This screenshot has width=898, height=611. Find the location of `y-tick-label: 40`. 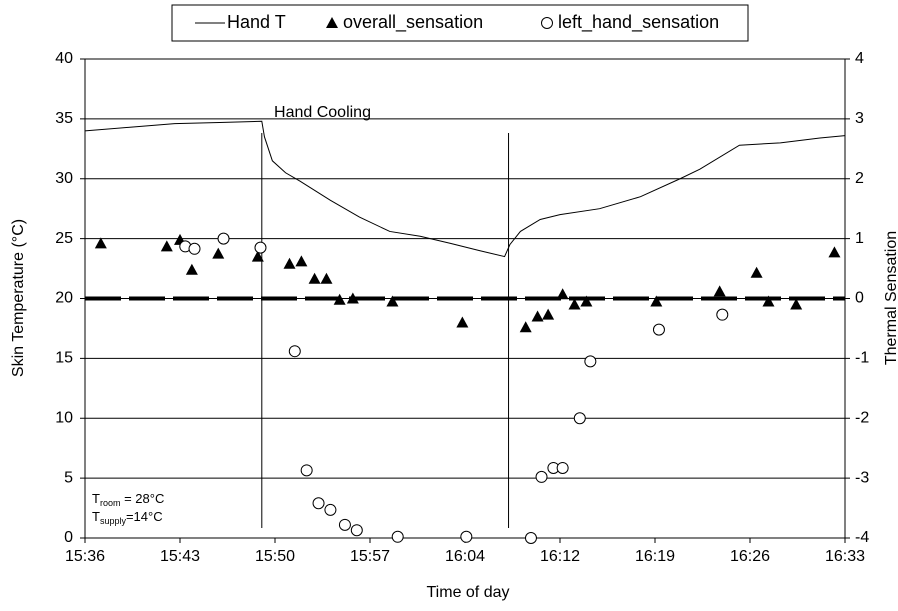

y-tick-label: 40 is located at coordinates (64, 58).